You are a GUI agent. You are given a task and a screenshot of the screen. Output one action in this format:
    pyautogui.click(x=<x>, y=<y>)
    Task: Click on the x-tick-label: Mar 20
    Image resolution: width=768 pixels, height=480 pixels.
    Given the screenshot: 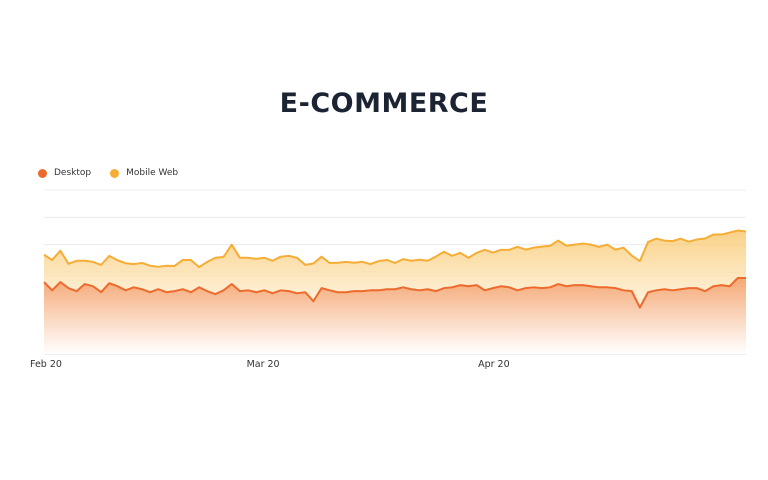 What is the action you would take?
    pyautogui.click(x=263, y=364)
    